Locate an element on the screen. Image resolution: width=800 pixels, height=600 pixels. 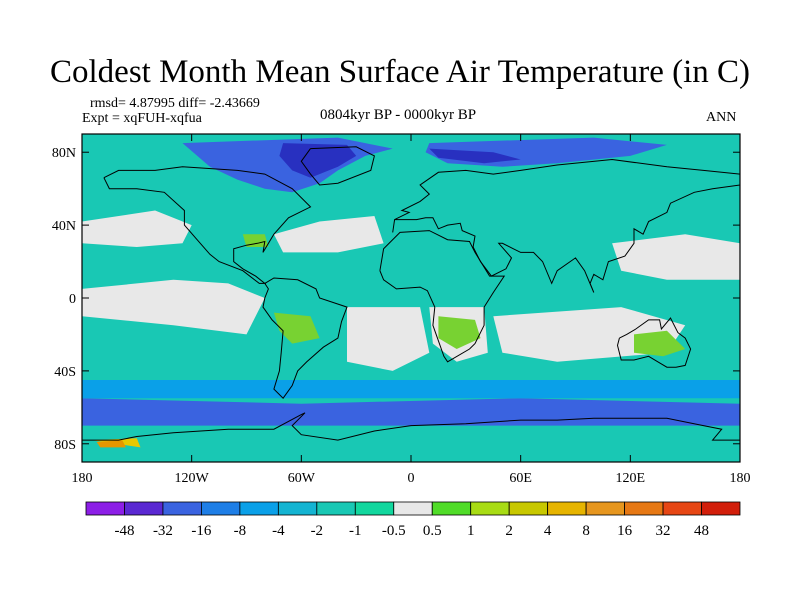
lon-label-0: 0 is located at coordinates (411, 478).